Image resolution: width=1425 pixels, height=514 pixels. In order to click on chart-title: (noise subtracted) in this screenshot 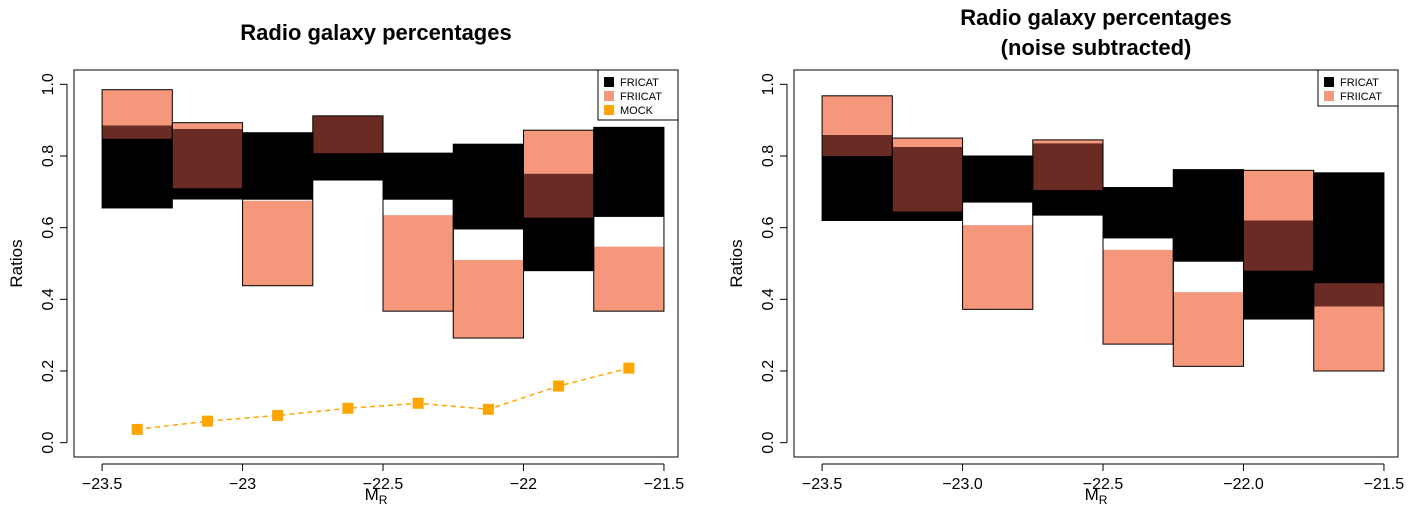, I will do `click(1096, 47)`.